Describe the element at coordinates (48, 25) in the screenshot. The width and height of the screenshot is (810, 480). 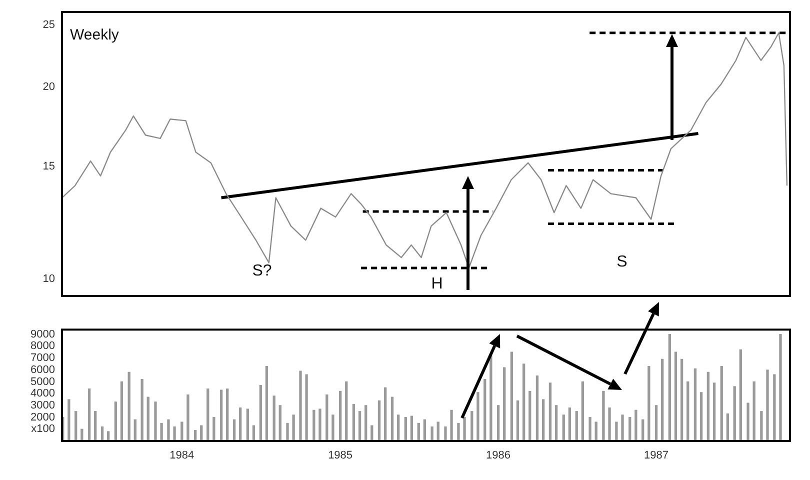
I see `y-tick-label: 25` at that location.